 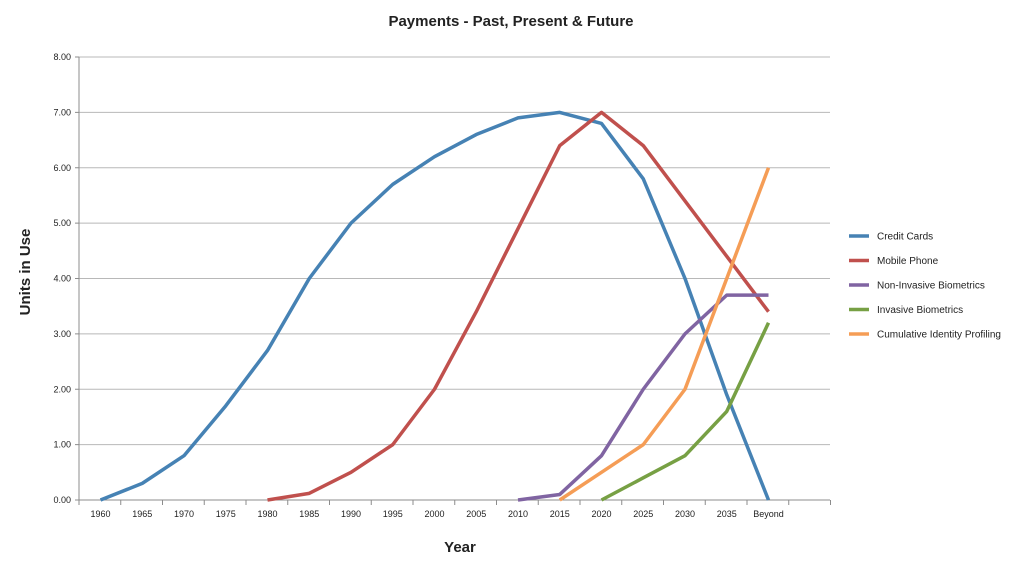 What do you see at coordinates (25, 272) in the screenshot?
I see `y-axis-title: Units in Use` at bounding box center [25, 272].